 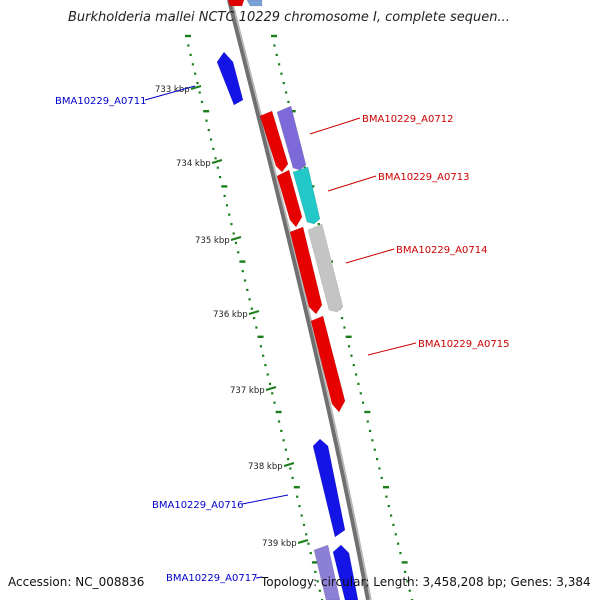 What do you see at coordinates (211, 578) in the screenshot?
I see `gene-label: BMA10229_A0717` at bounding box center [211, 578].